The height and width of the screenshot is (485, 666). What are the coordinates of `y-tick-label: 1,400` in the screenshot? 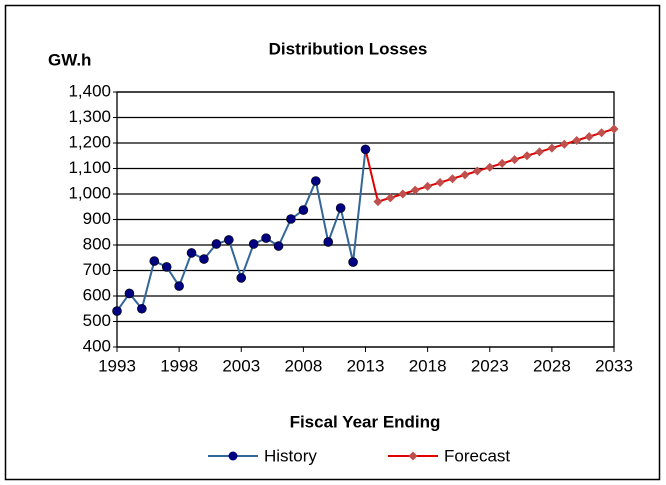 It's located at (89, 90).